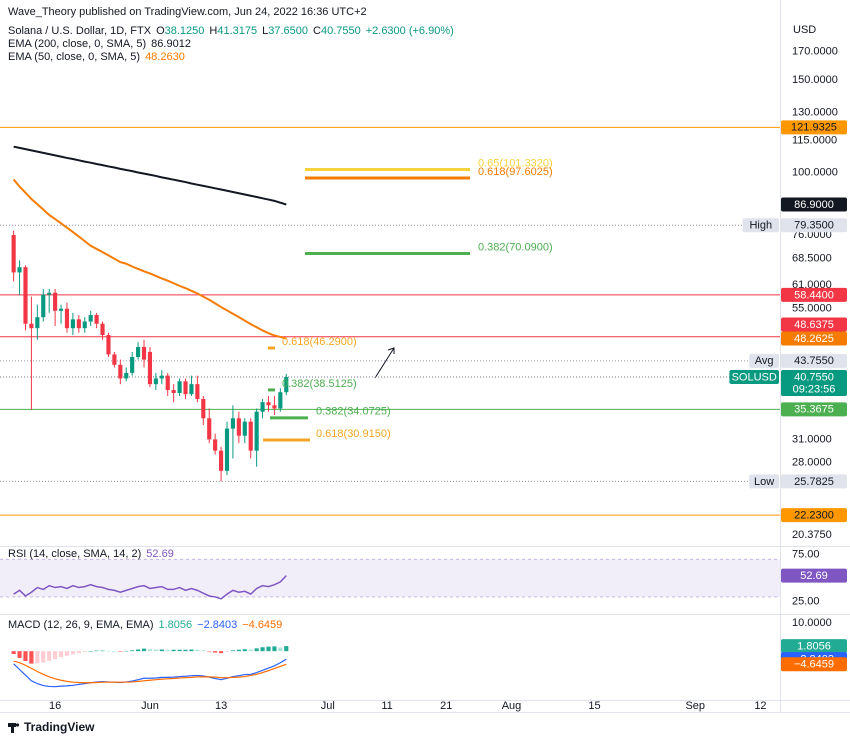 The height and width of the screenshot is (745, 850). Describe the element at coordinates (594, 706) in the screenshot. I see `x-tick-label: 15` at that location.